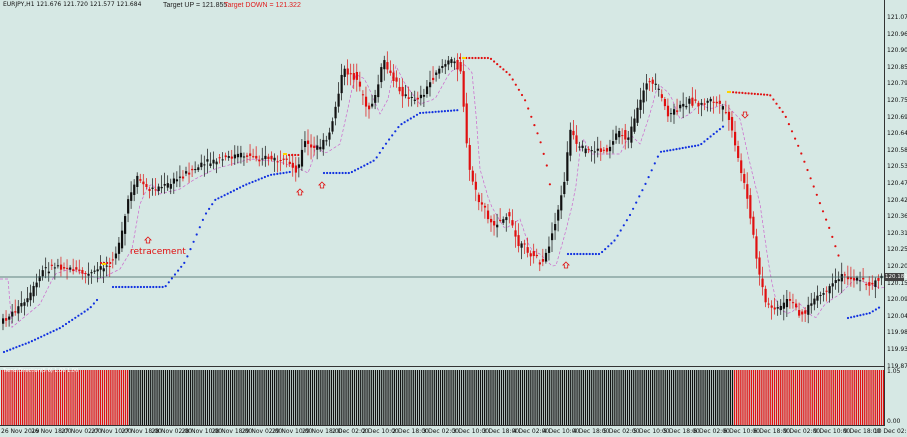 The height and width of the screenshot is (437, 907). I want to click on time-tick-label: 5 Dec 10:00, so click(651, 431).